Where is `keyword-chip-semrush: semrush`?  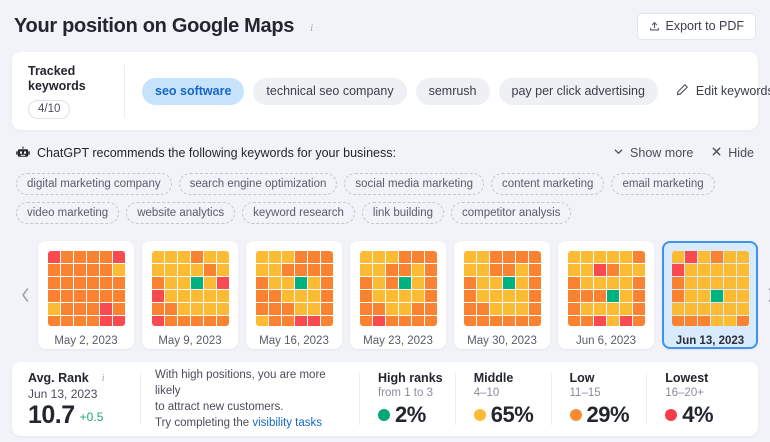
keyword-chip-semrush: semrush is located at coordinates (452, 91).